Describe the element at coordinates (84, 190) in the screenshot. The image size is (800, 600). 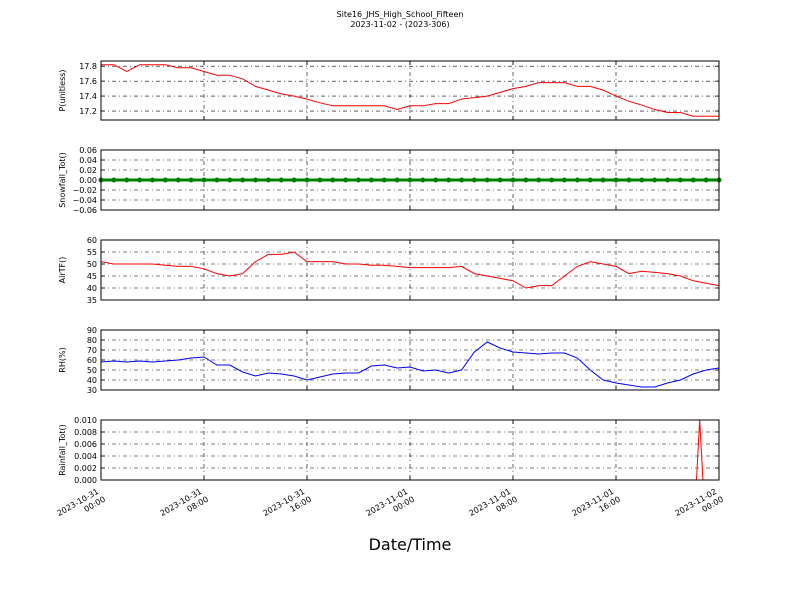
I see `y-tick-label: −0.02` at that location.